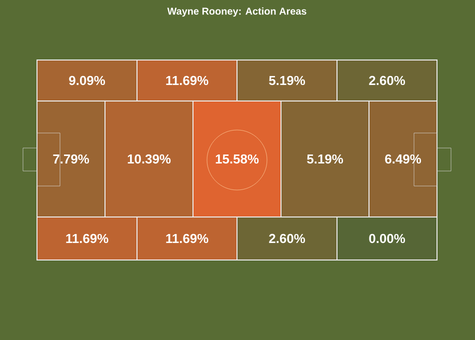  I want to click on data-label: 9.09%, so click(87, 81).